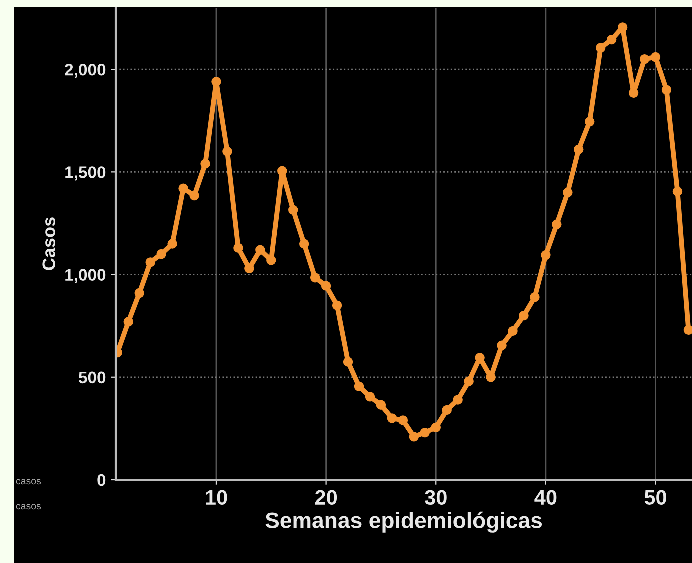 The image size is (692, 563). Describe the element at coordinates (655, 498) in the screenshot. I see `x-tick-label: 50` at that location.